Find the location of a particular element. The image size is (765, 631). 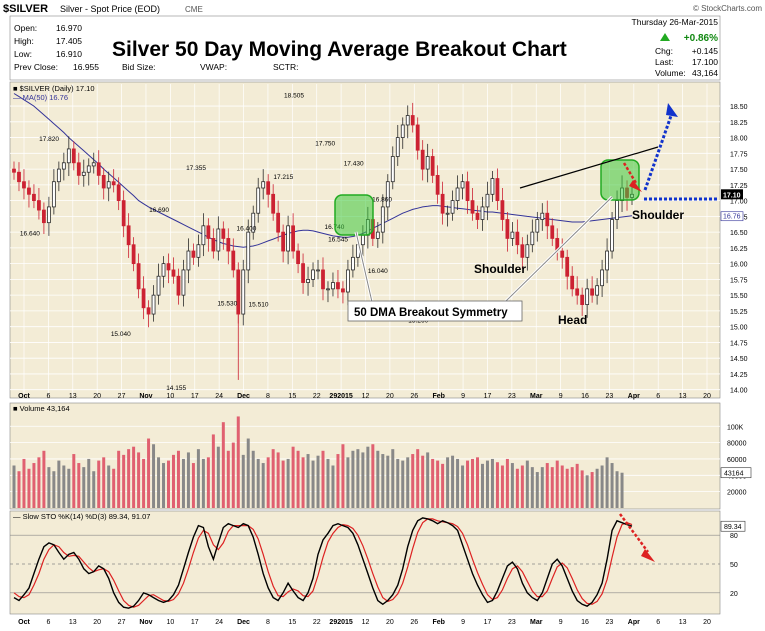

open-value: 16.970 is located at coordinates (69, 28).